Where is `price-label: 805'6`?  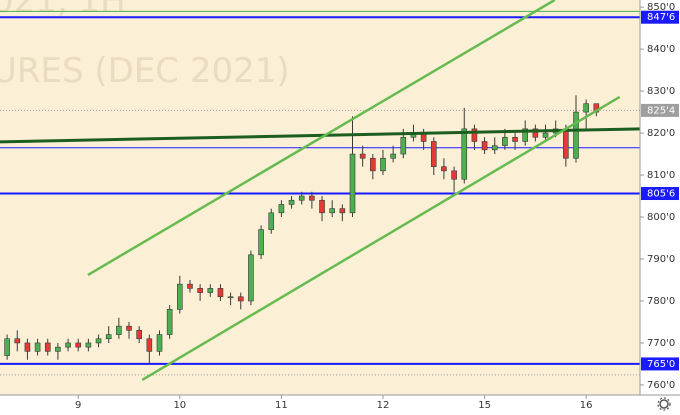
price-label: 805'6 is located at coordinates (661, 194).